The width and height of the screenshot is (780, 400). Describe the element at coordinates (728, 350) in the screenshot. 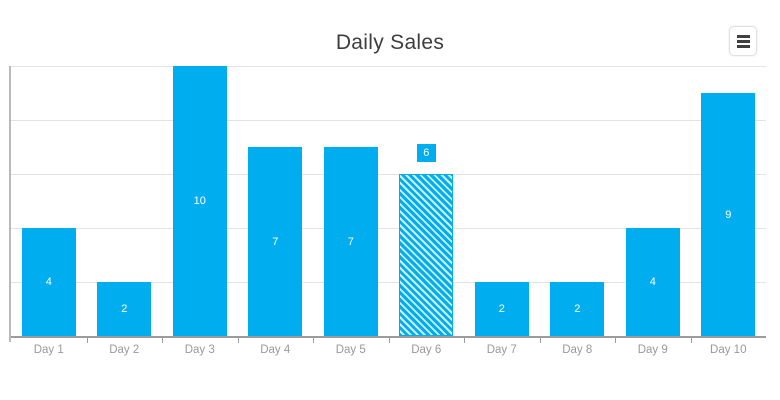

I see `x-axis-label-day-10: Day 10` at that location.